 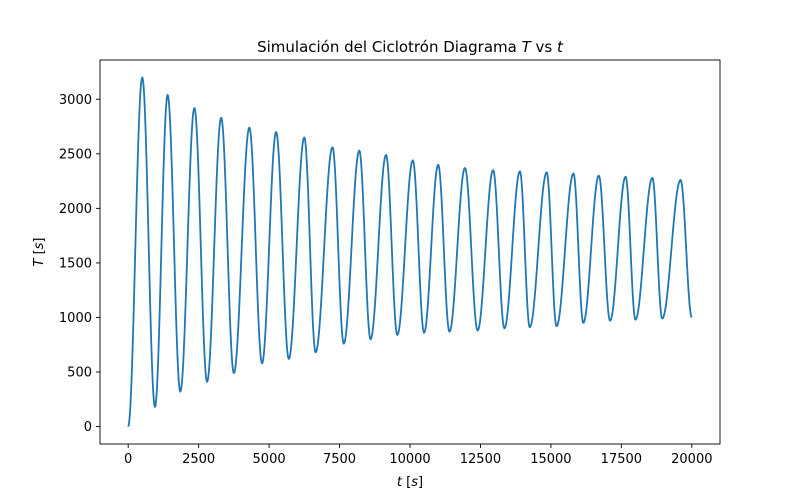 What do you see at coordinates (621, 459) in the screenshot?
I see `x-tick-label: 17500` at bounding box center [621, 459].